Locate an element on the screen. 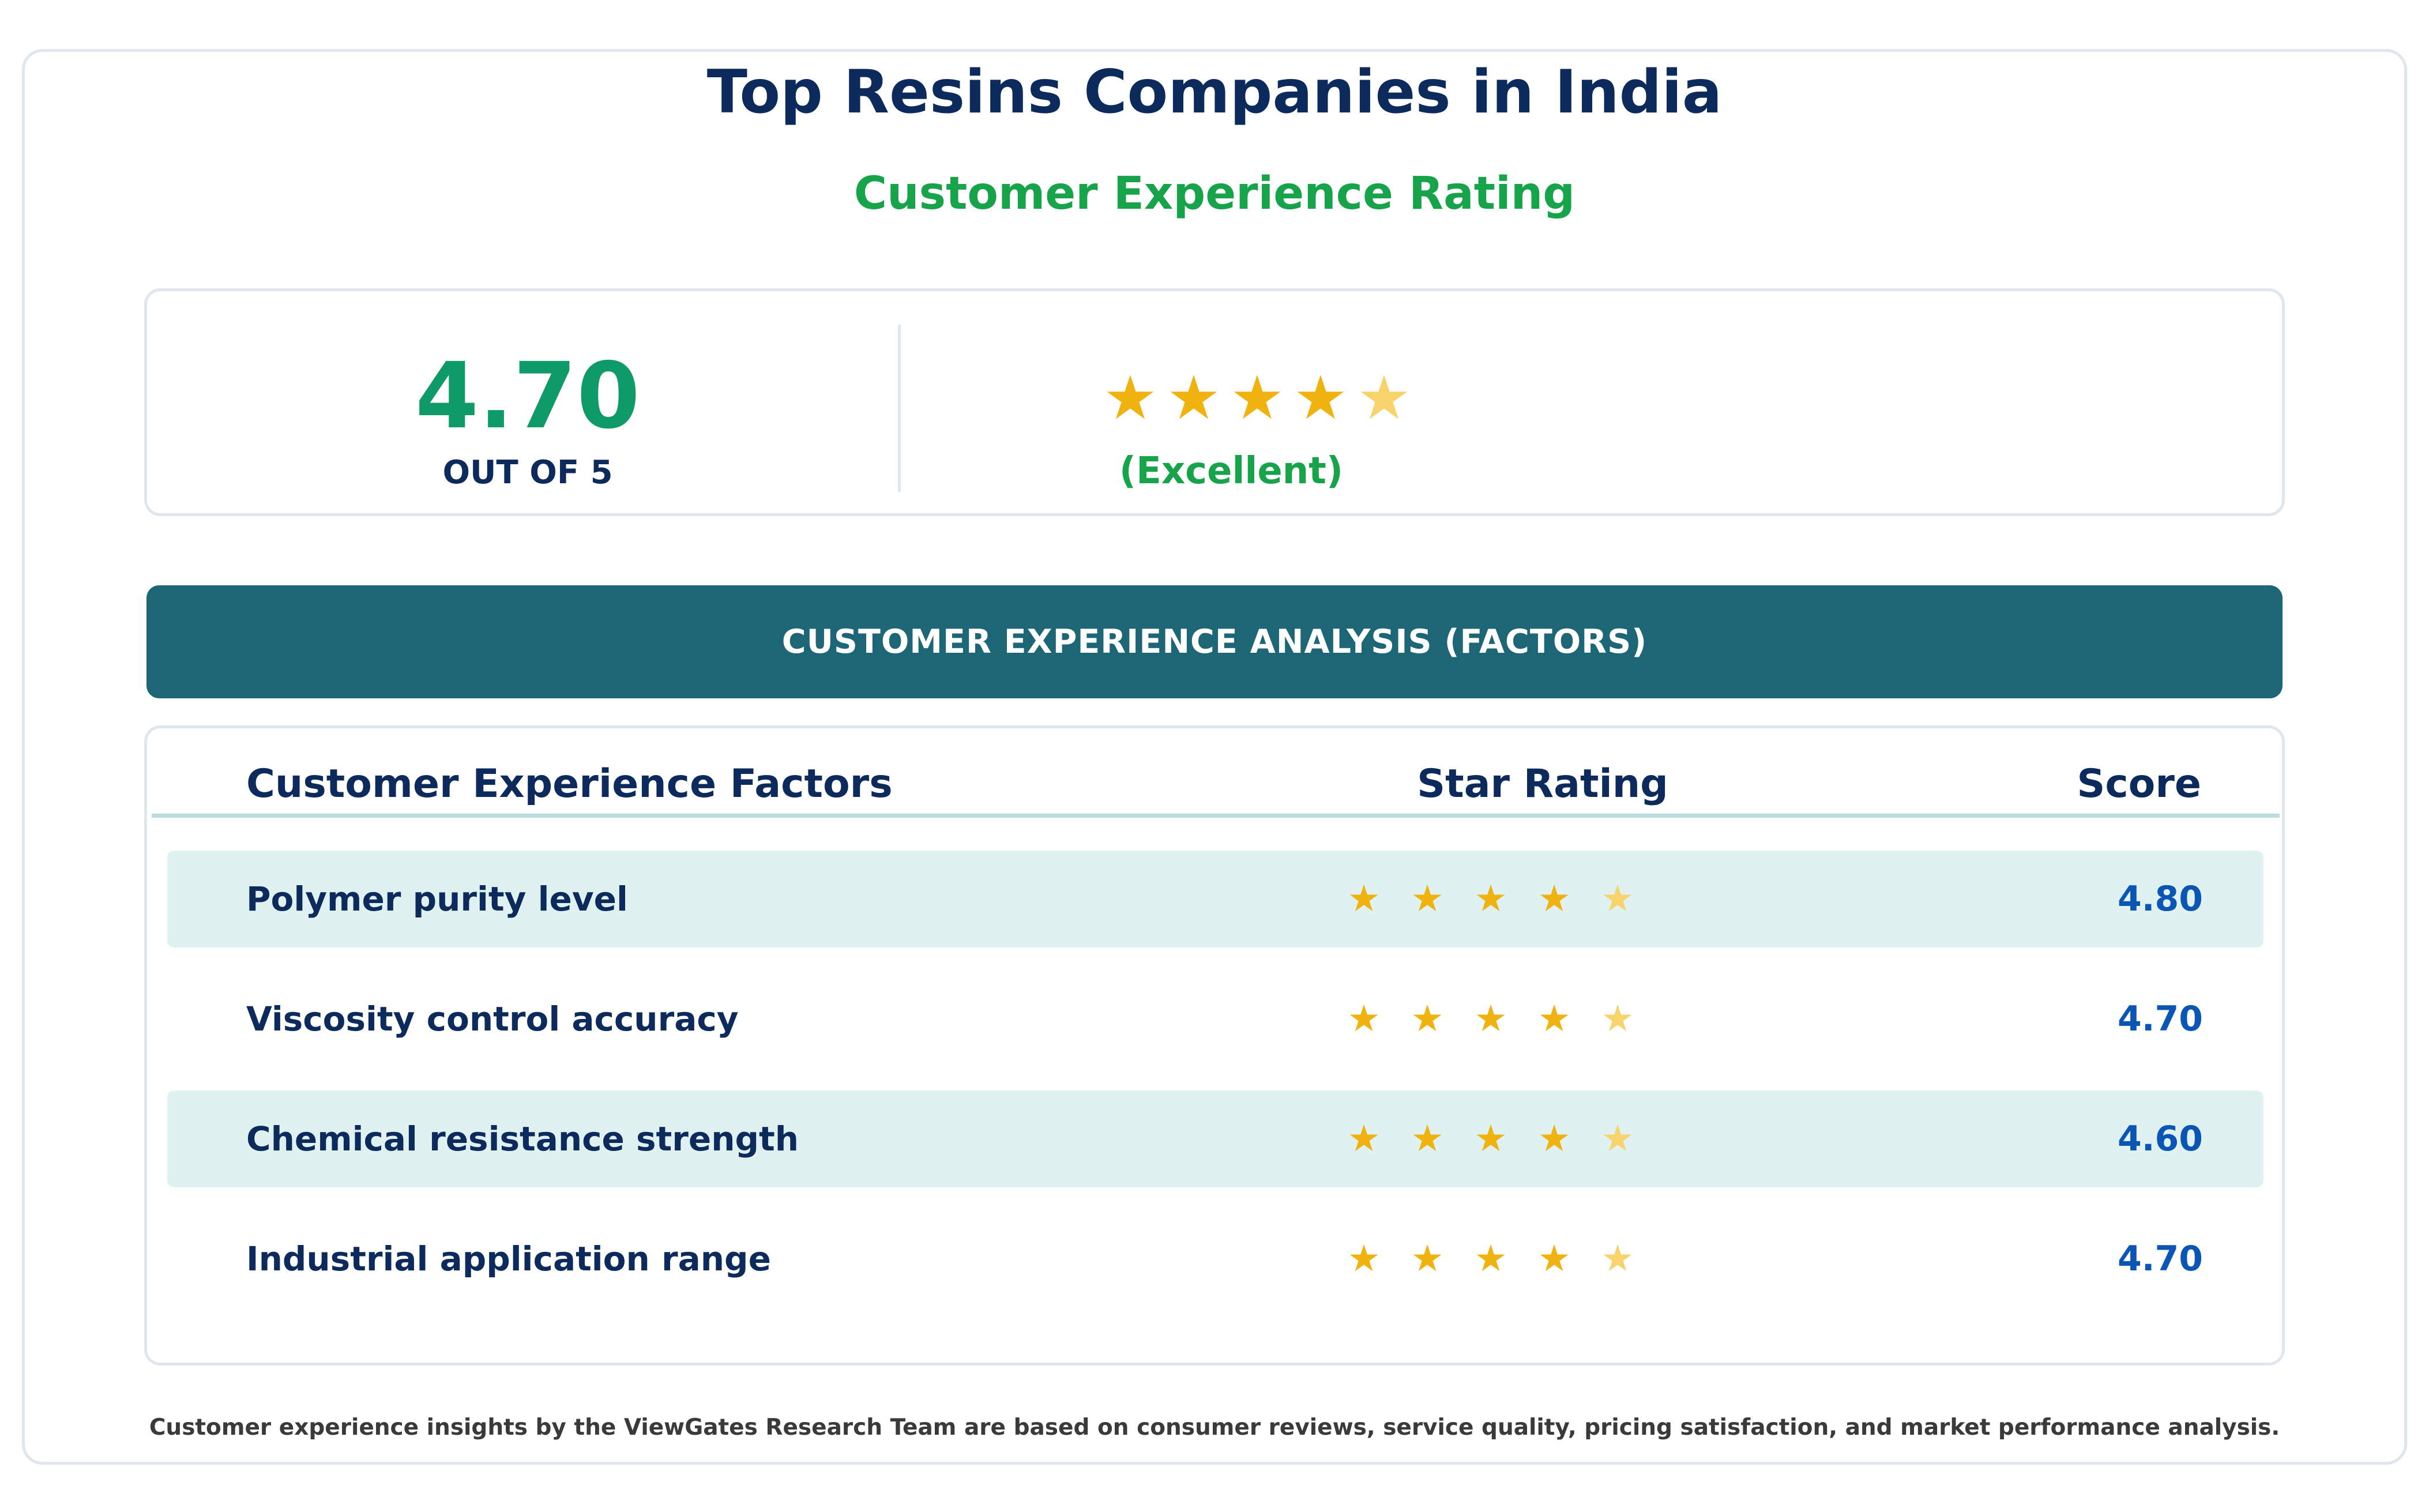 This screenshot has height=1512, width=2429. overall-star-5-partial: ★ is located at coordinates (1384, 398).